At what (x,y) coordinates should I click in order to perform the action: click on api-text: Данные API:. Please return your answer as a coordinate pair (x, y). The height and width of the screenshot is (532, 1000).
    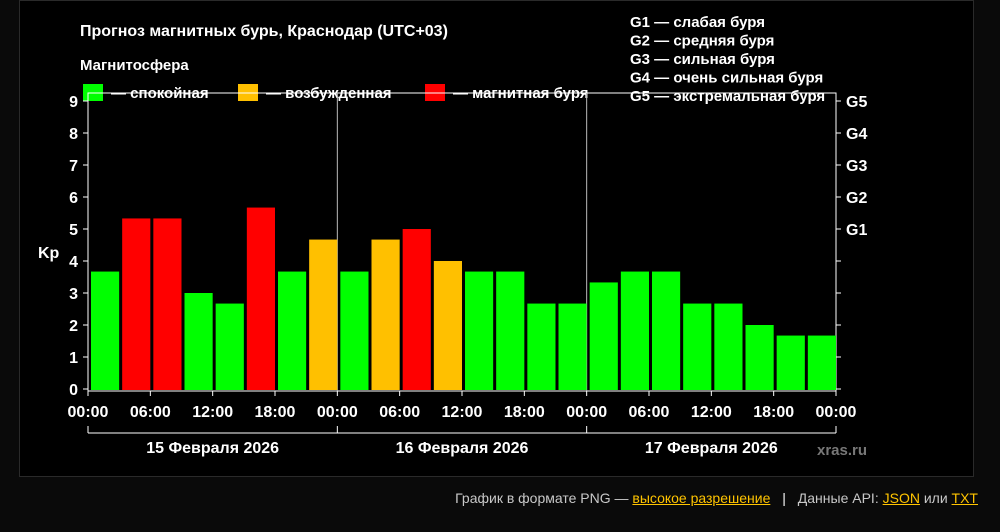
    Looking at the image, I should click on (838, 498).